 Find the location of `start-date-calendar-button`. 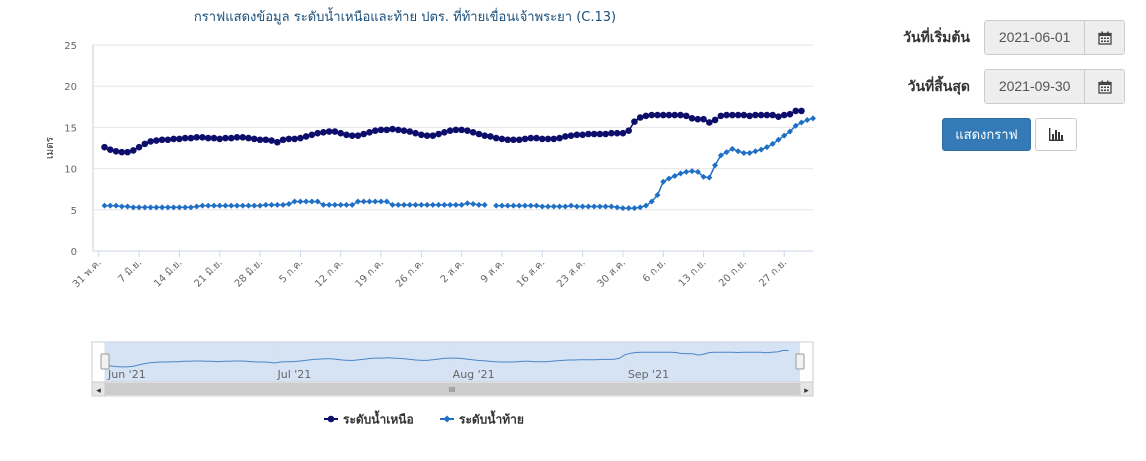

start-date-calendar-button is located at coordinates (1104, 37).